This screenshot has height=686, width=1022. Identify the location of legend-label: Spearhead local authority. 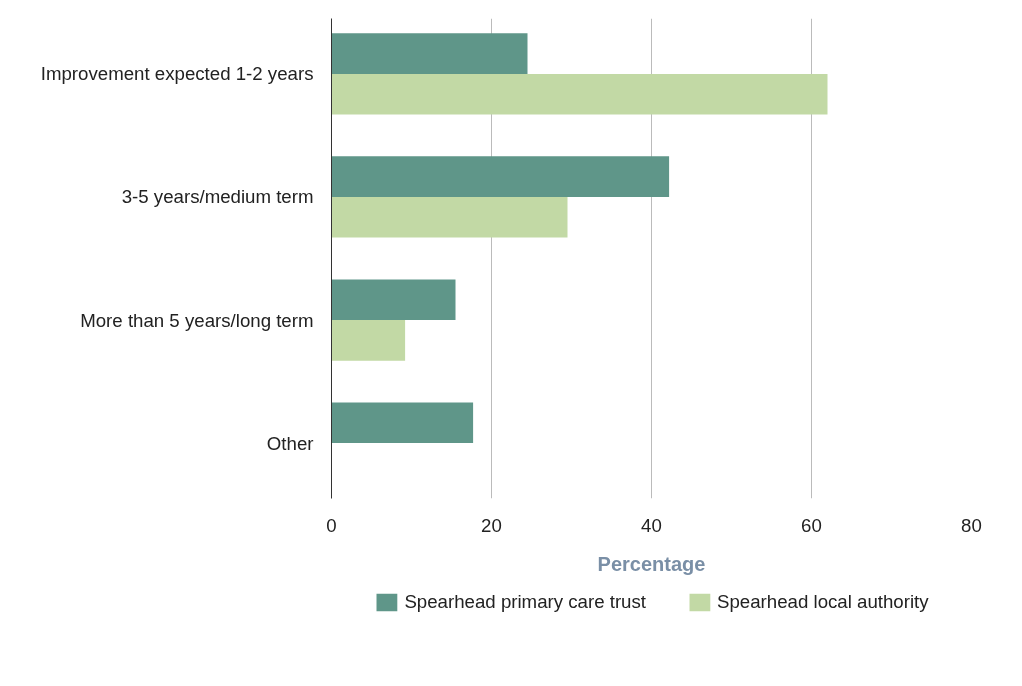
(823, 602).